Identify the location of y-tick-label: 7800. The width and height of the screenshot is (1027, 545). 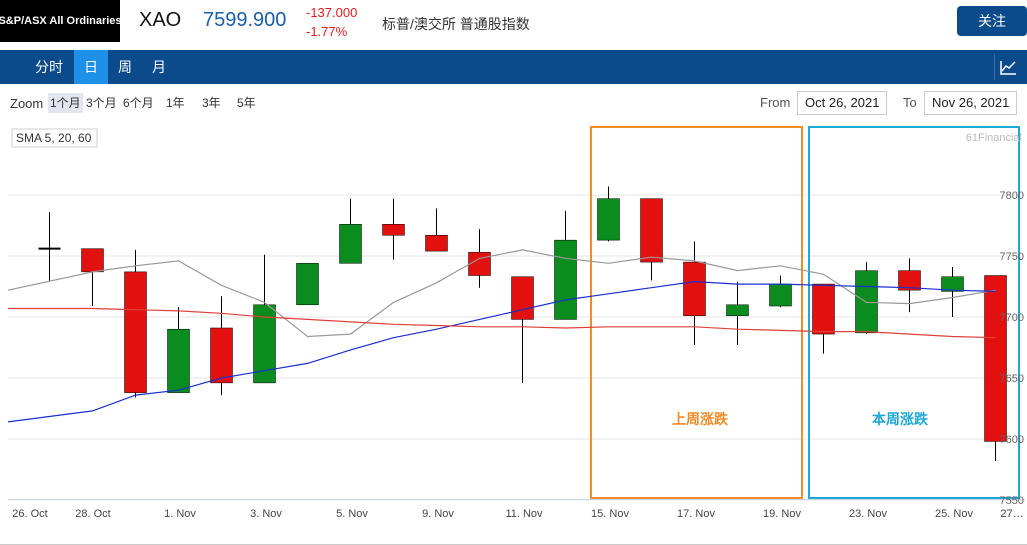
(1012, 196).